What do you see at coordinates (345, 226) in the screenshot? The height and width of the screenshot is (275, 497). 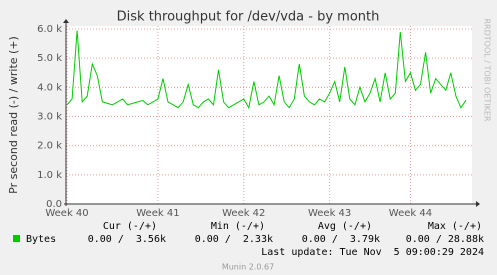 I see `legend-header: Avg (-/+)` at bounding box center [345, 226].